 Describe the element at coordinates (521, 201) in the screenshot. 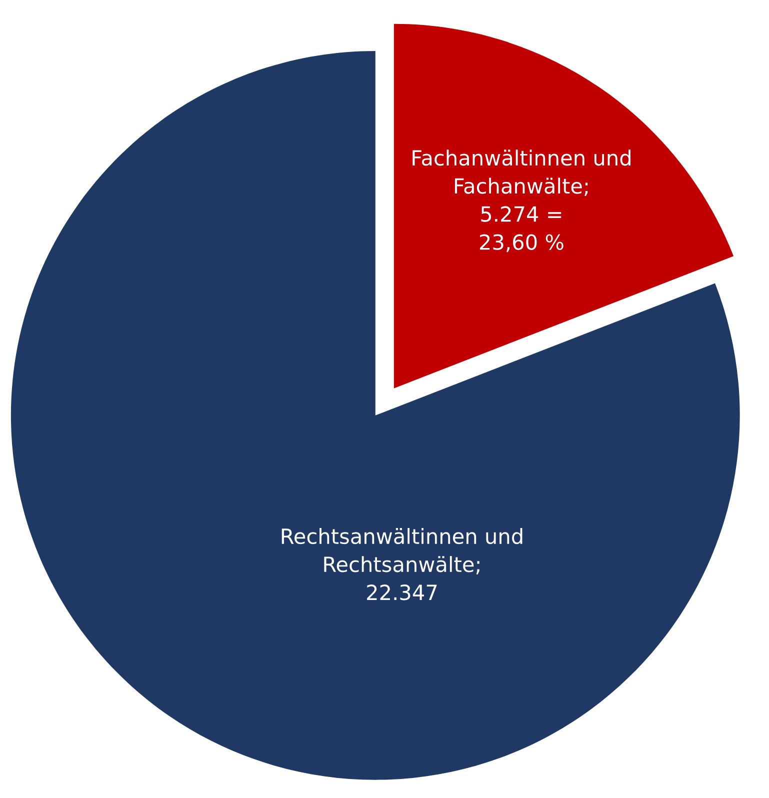

I see `slice-label: Fachanwältinnen und Fachanwälte; 5.274 = 23,60 %` at that location.